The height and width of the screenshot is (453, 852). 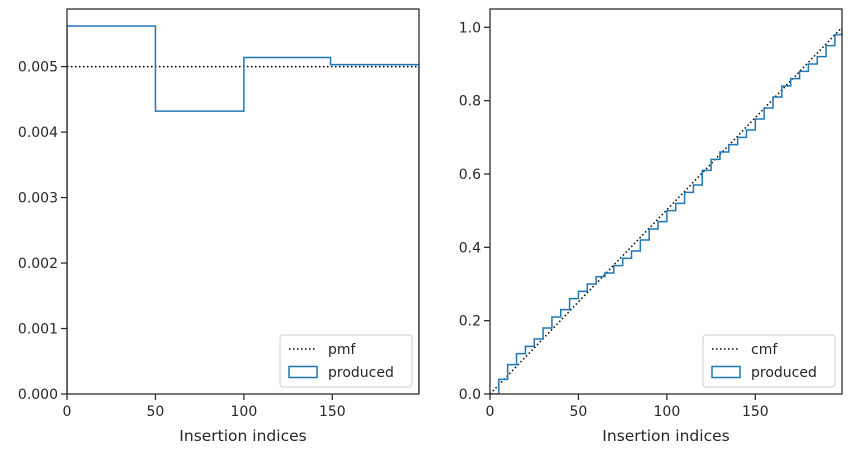 What do you see at coordinates (764, 350) in the screenshot?
I see `legend-cmf-label: cmf` at bounding box center [764, 350].